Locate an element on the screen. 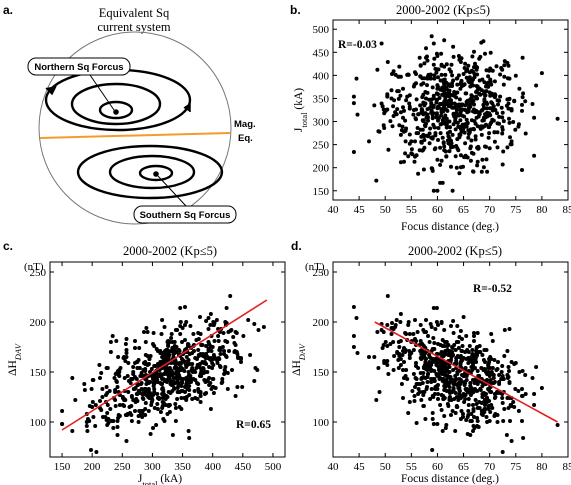 This screenshot has width=571, height=485. panel-letter-d: d. is located at coordinates (296, 246).